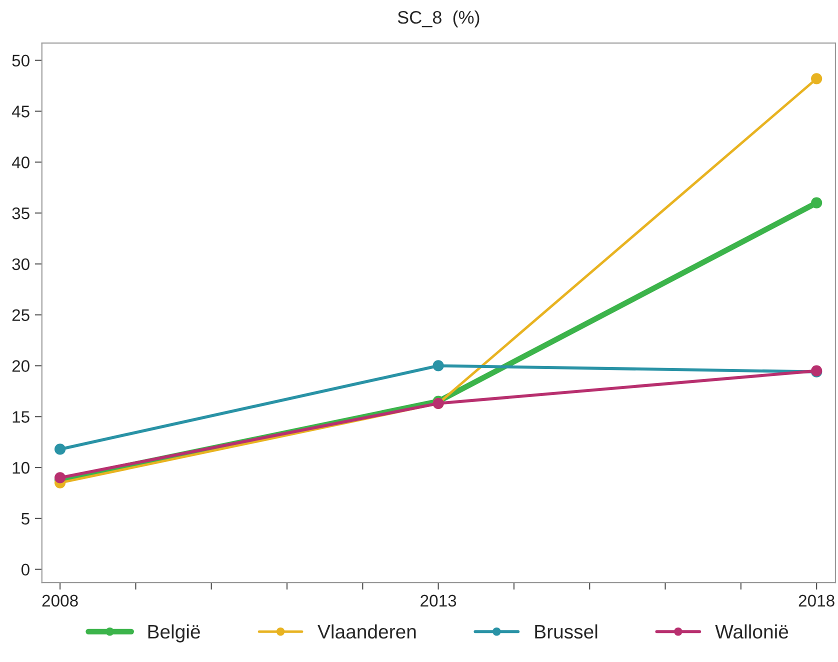 This screenshot has width=838, height=662. What do you see at coordinates (21, 162) in the screenshot?
I see `y-tick-label: 40` at bounding box center [21, 162].